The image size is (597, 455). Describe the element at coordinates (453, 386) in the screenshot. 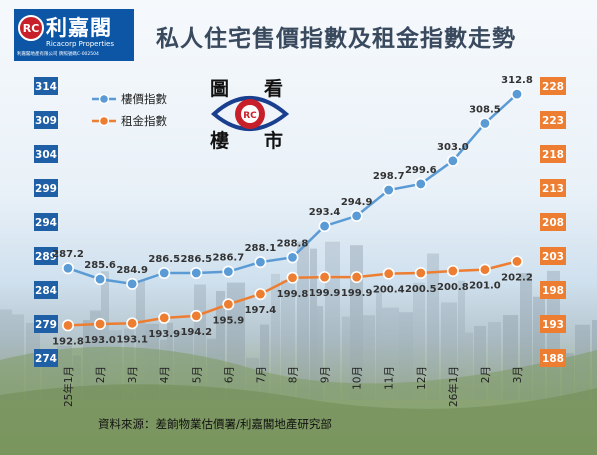

I see `x-tick-label: 26年1月` at that location.